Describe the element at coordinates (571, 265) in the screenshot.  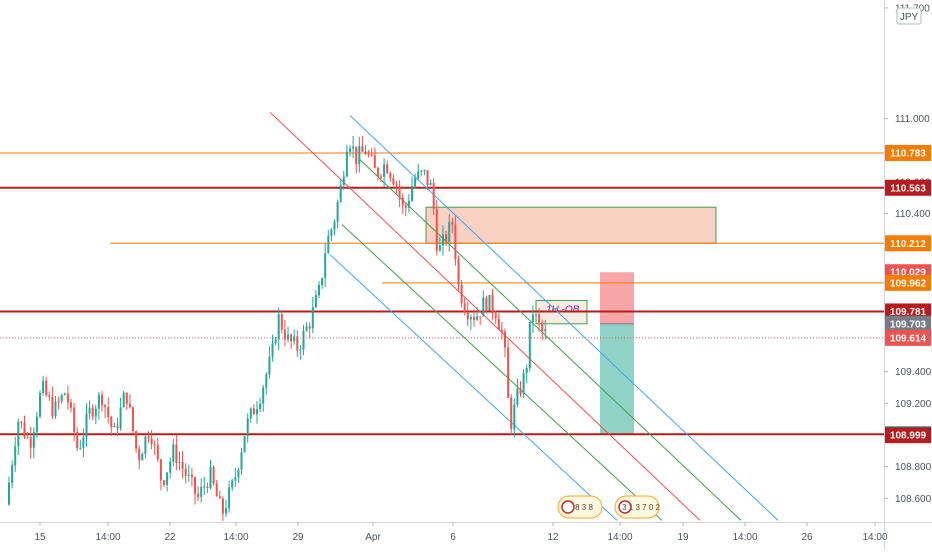
I see `zones: 1H -OB` at that location.